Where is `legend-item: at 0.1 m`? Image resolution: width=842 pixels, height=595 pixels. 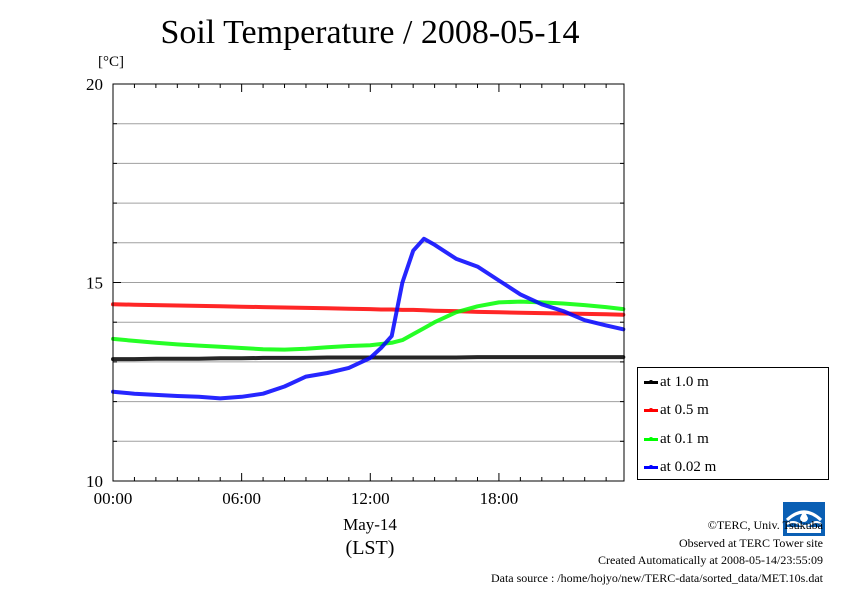 legend-item: at 0.1 m is located at coordinates (676, 439).